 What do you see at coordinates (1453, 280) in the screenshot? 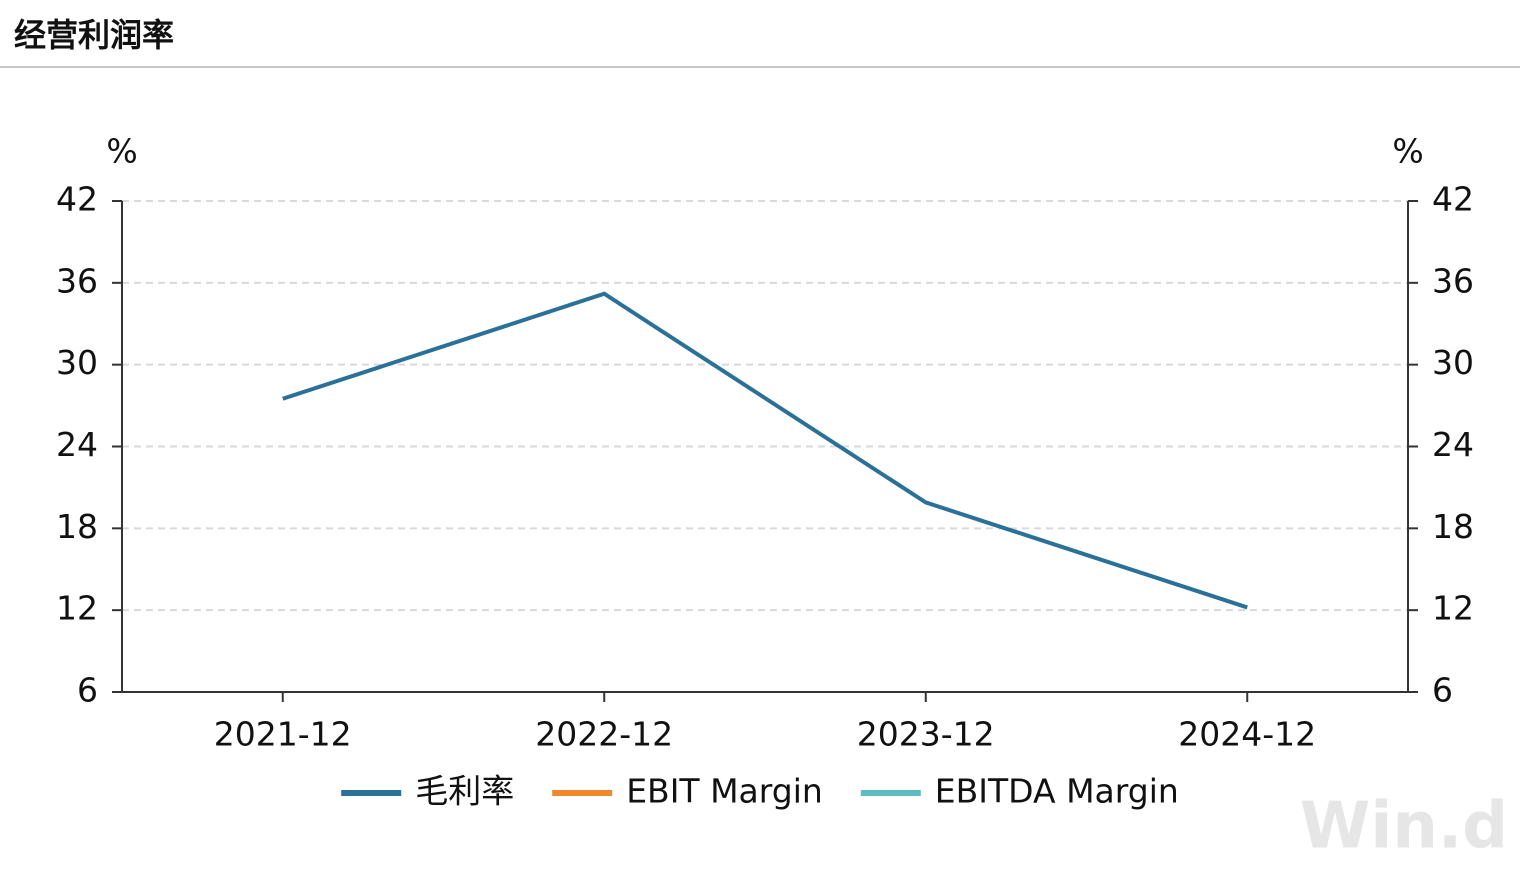
I see `y2-tick-label: 36` at bounding box center [1453, 280].